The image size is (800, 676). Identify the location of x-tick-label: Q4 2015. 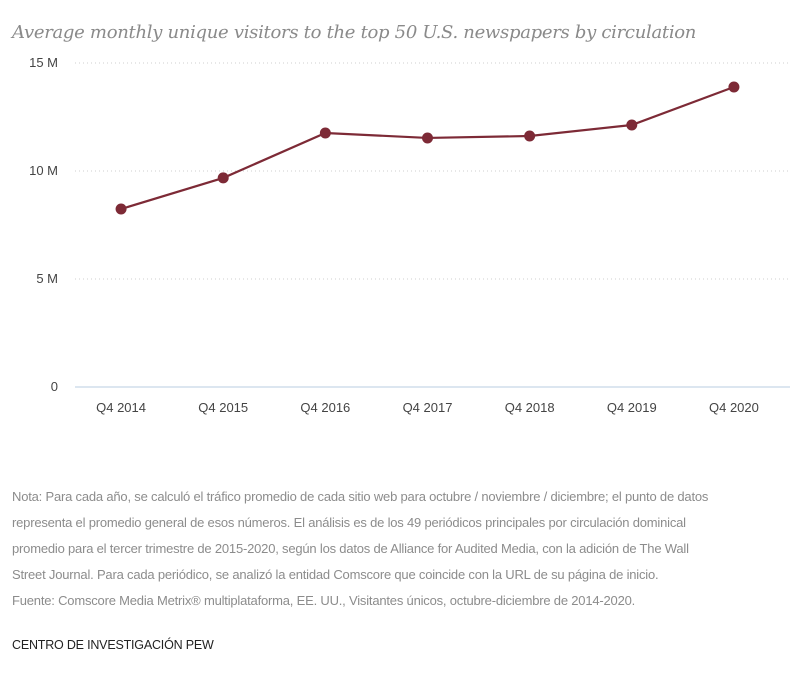
(223, 407).